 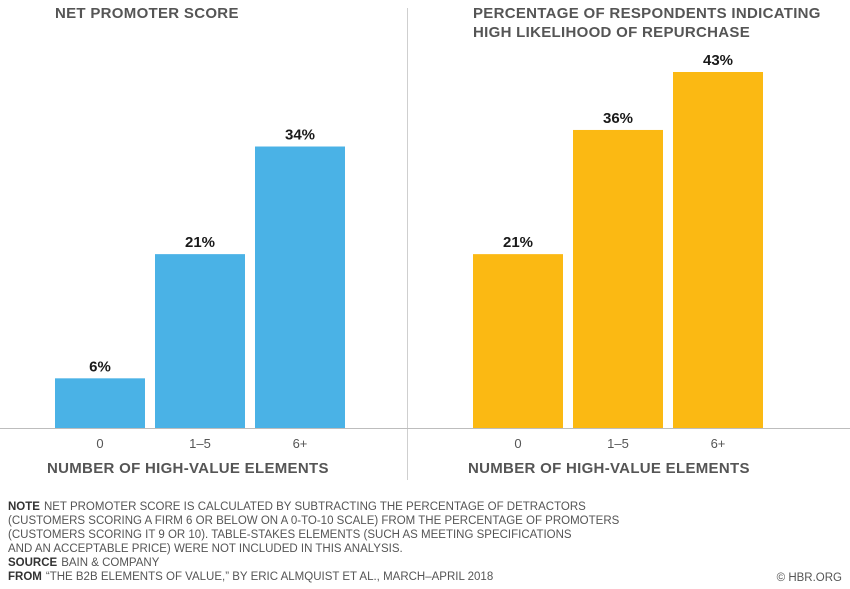 What do you see at coordinates (100, 366) in the screenshot?
I see `chart-1-value-label-1: 6%` at bounding box center [100, 366].